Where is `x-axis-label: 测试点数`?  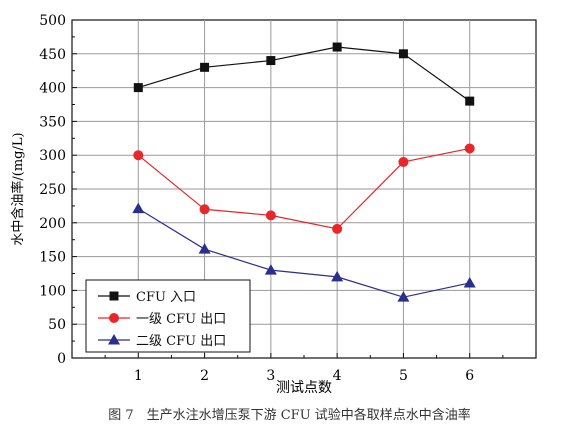 x-axis-label: 测试点数 is located at coordinates (304, 388).